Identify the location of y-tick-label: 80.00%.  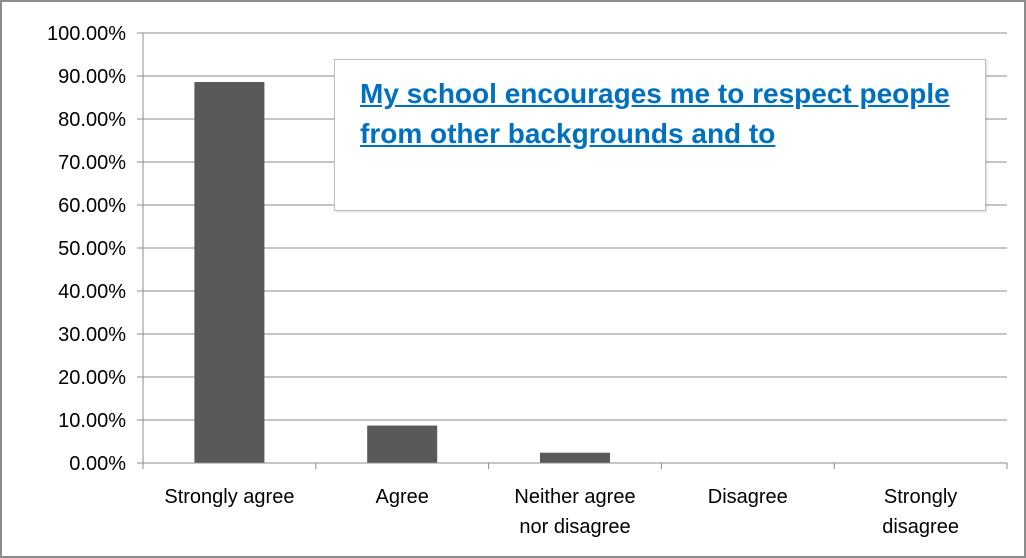
(92, 120).